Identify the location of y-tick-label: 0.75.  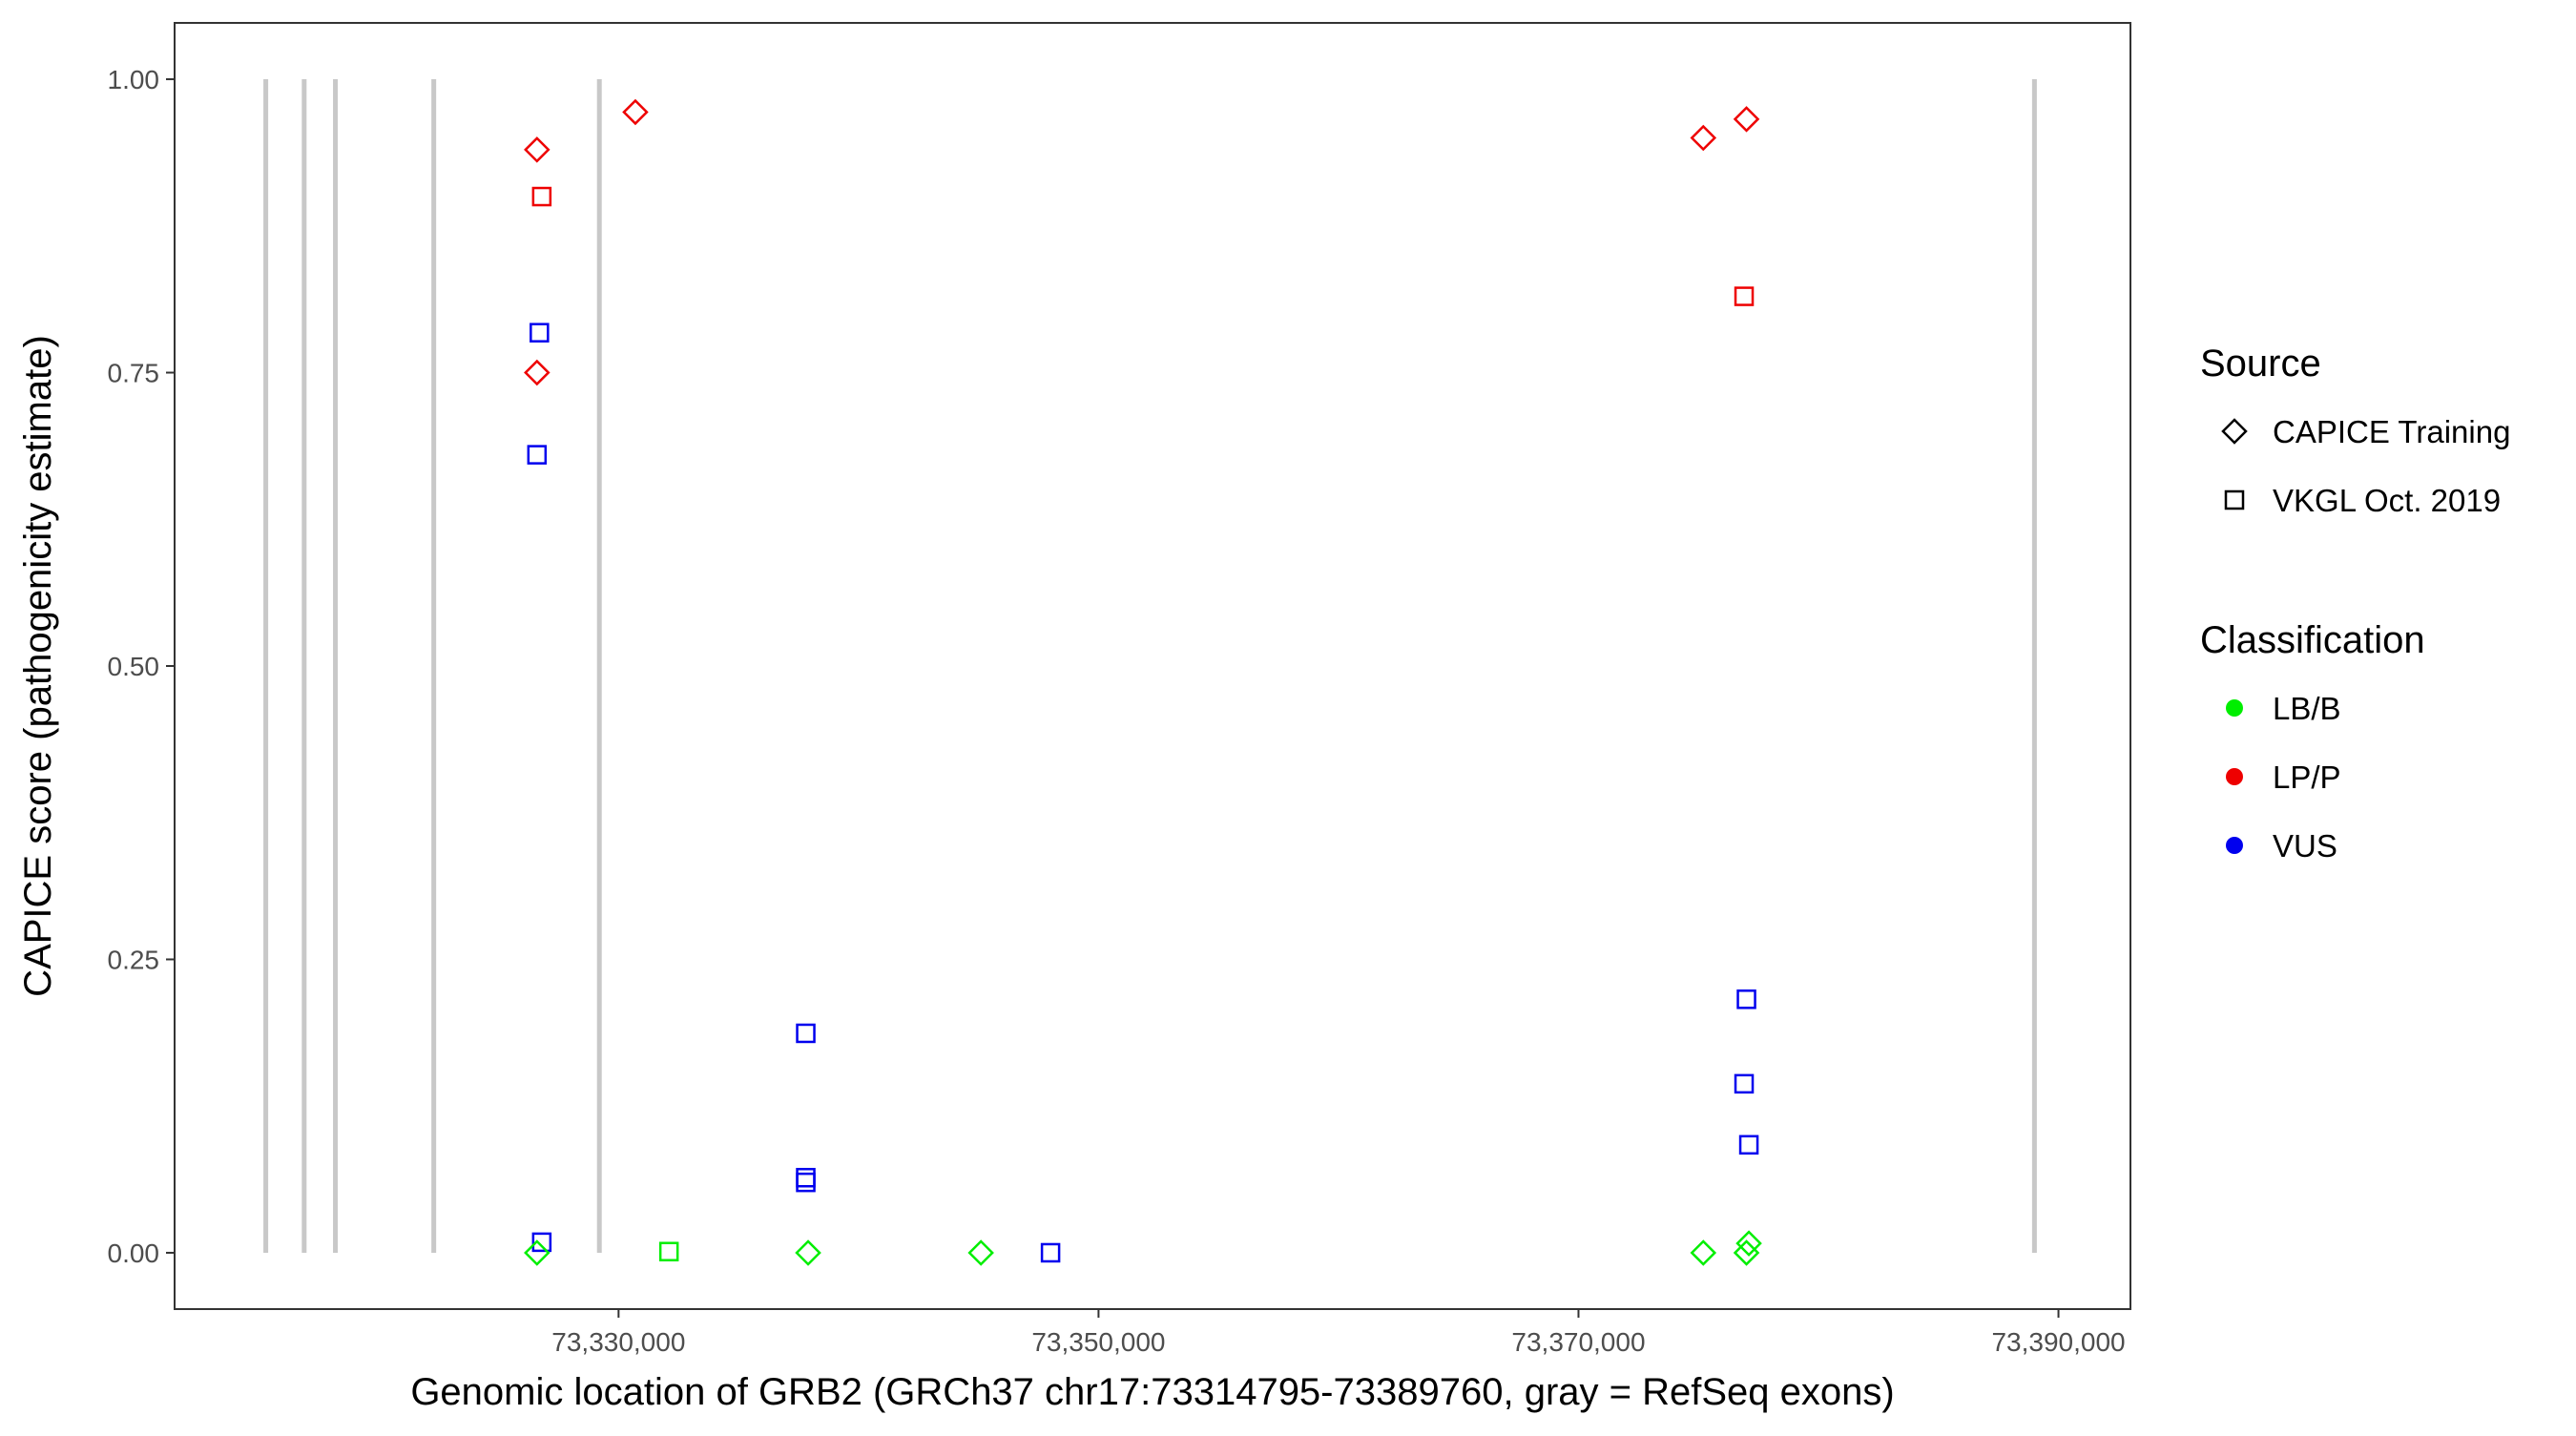
(134, 373).